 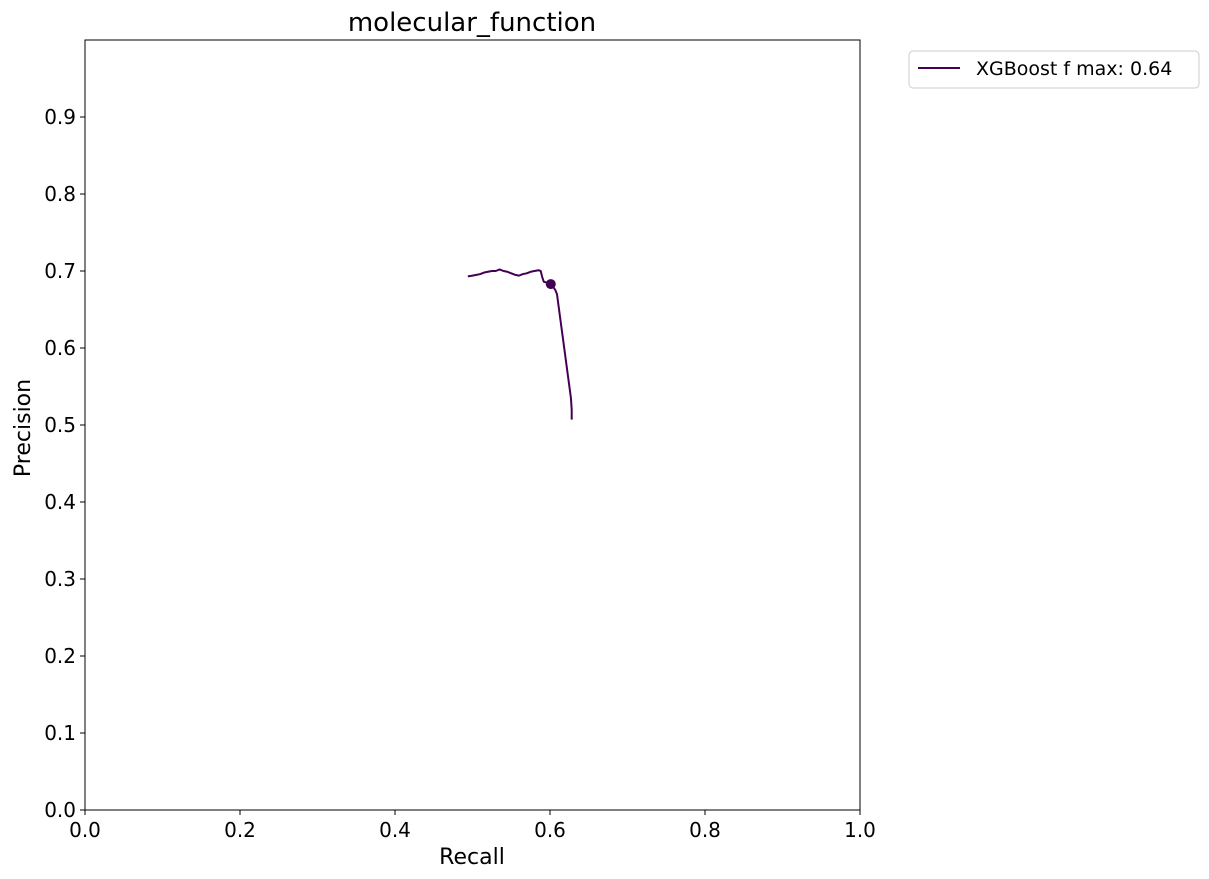 What do you see at coordinates (472, 826) in the screenshot?
I see `x-axis-ticks: 0.0 0.2 0.4 0.6 0.8 1.0` at bounding box center [472, 826].